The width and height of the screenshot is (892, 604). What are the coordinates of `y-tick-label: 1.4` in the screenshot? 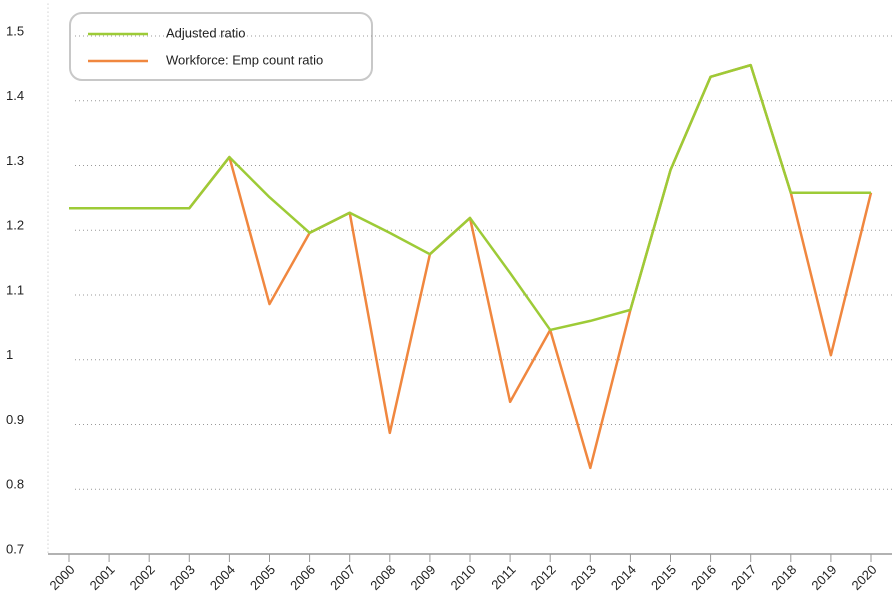 It's located at (15, 95).